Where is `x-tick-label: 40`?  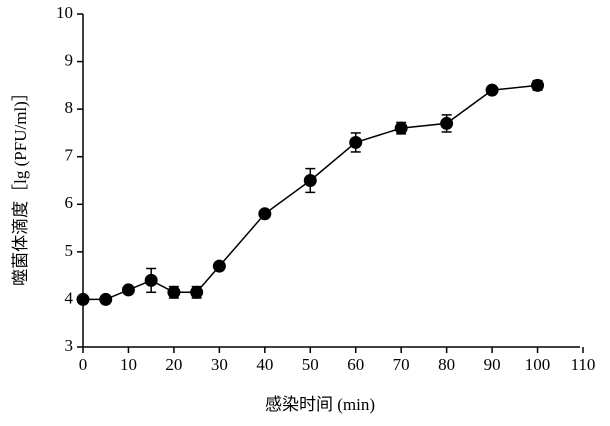 x-tick-label: 40 is located at coordinates (264, 364).